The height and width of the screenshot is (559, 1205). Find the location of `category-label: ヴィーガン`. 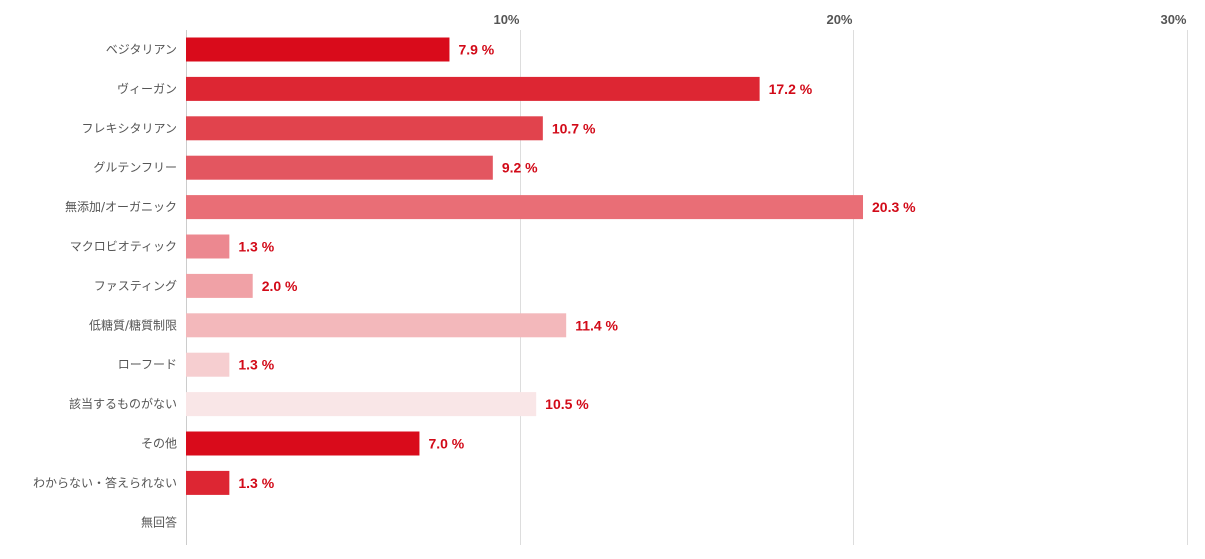

category-label: ヴィーガン is located at coordinates (147, 88).